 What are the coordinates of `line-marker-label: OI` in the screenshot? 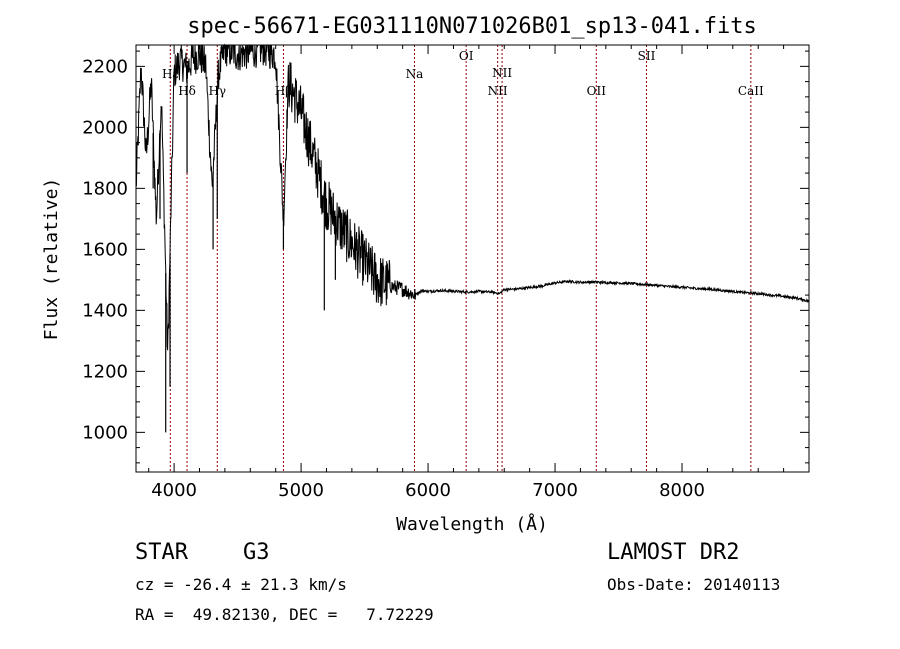 It's located at (466, 56).